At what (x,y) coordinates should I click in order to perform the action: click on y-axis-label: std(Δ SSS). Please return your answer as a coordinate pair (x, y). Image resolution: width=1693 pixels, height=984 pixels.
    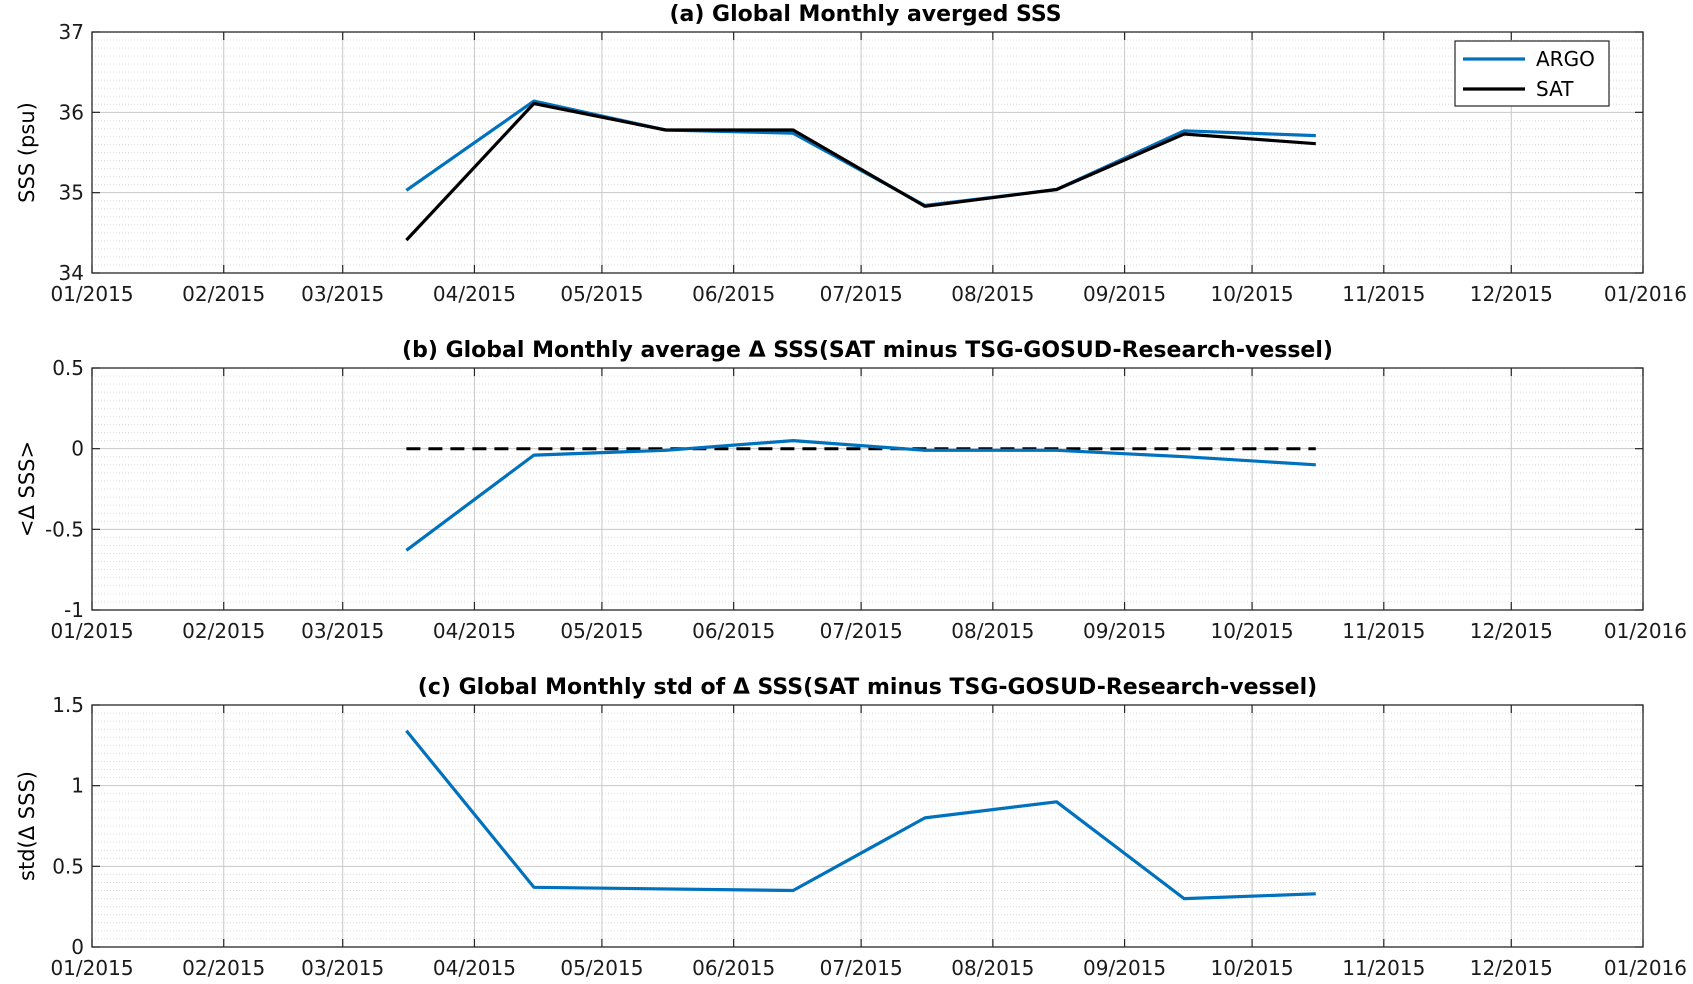
    Looking at the image, I should click on (27, 826).